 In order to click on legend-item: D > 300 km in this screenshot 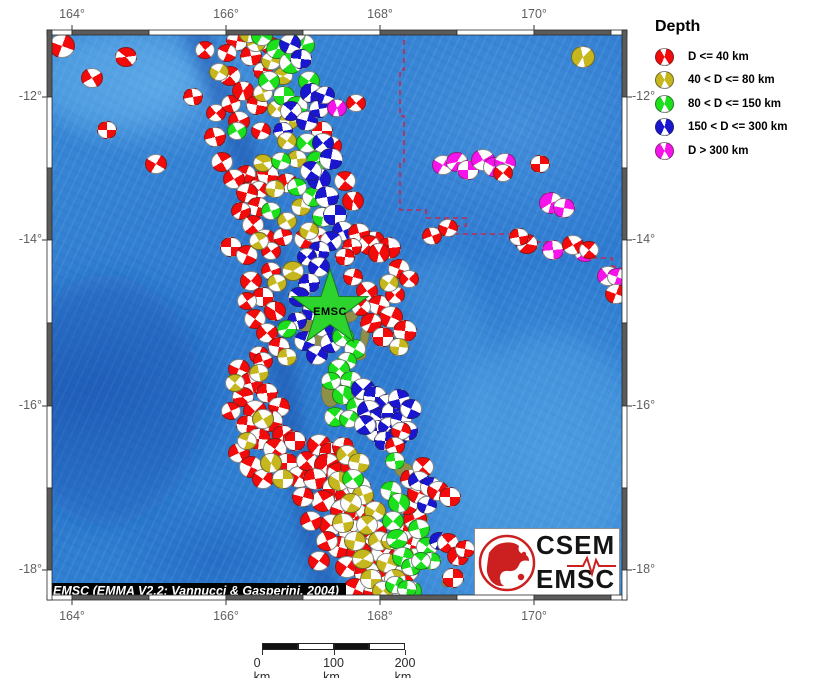, I will do `click(721, 151)`.